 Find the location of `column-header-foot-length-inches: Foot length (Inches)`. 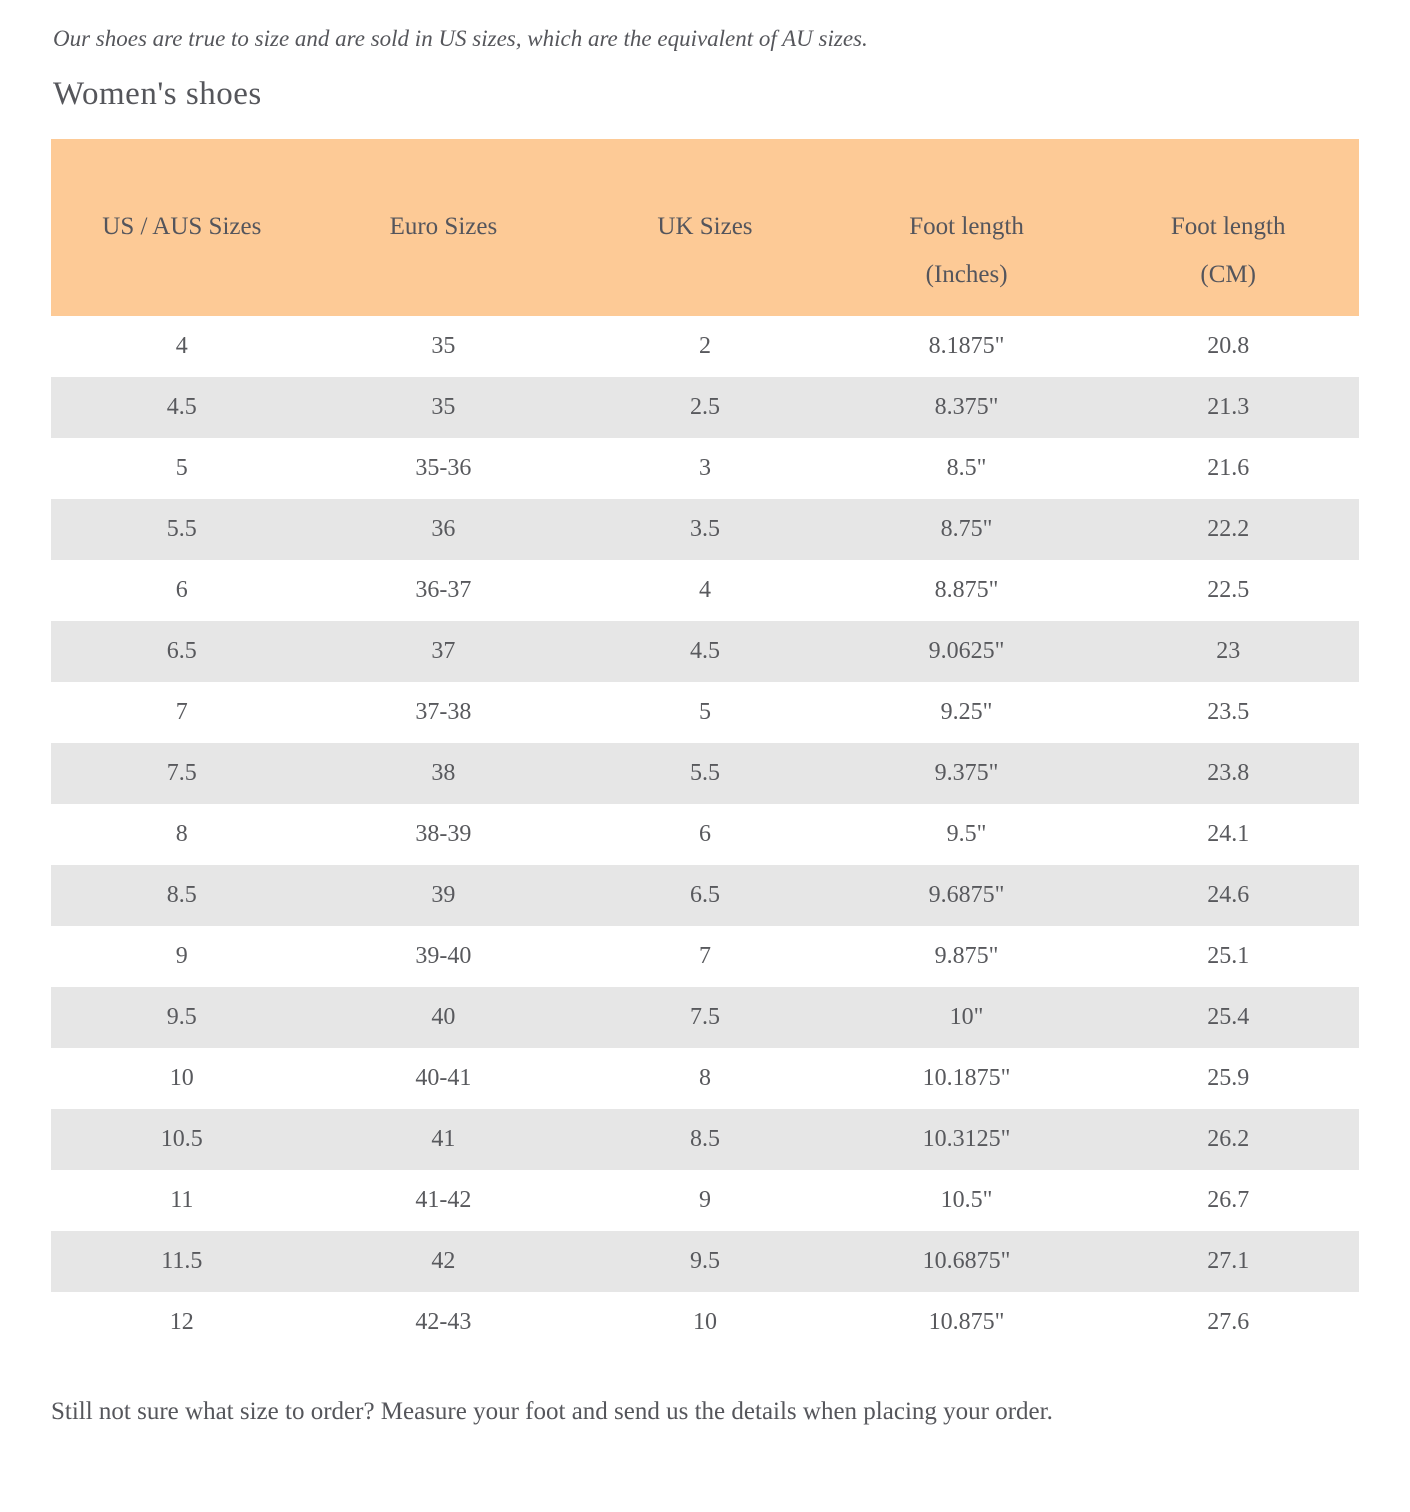

column-header-foot-length-inches: Foot length (Inches) is located at coordinates (966, 227).